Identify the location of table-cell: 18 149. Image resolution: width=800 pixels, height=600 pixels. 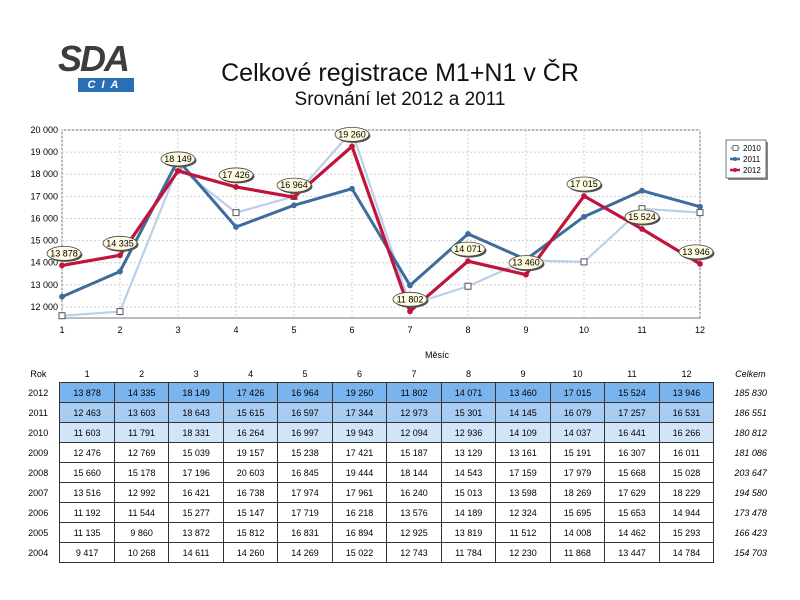
(196, 392).